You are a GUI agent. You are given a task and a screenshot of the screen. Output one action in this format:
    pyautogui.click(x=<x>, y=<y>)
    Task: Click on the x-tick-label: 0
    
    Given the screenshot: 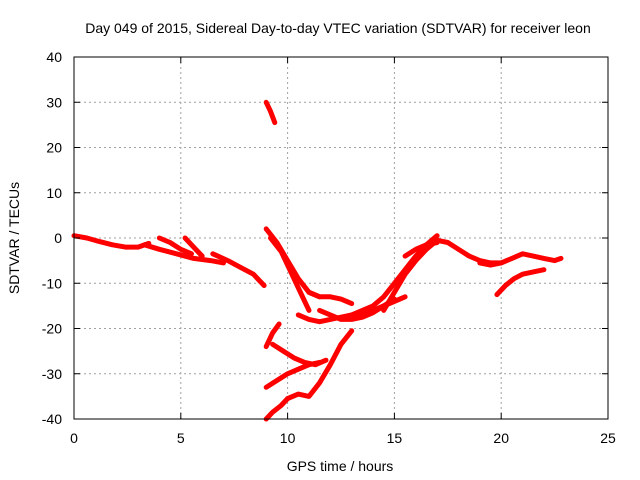 What is the action you would take?
    pyautogui.click(x=74, y=438)
    